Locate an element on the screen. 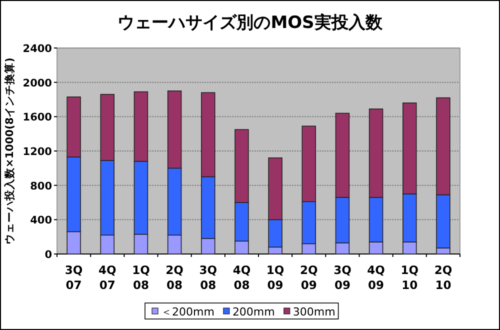 The height and width of the screenshot is (330, 500). x-tick-label: 4Q 07 is located at coordinates (107, 277).